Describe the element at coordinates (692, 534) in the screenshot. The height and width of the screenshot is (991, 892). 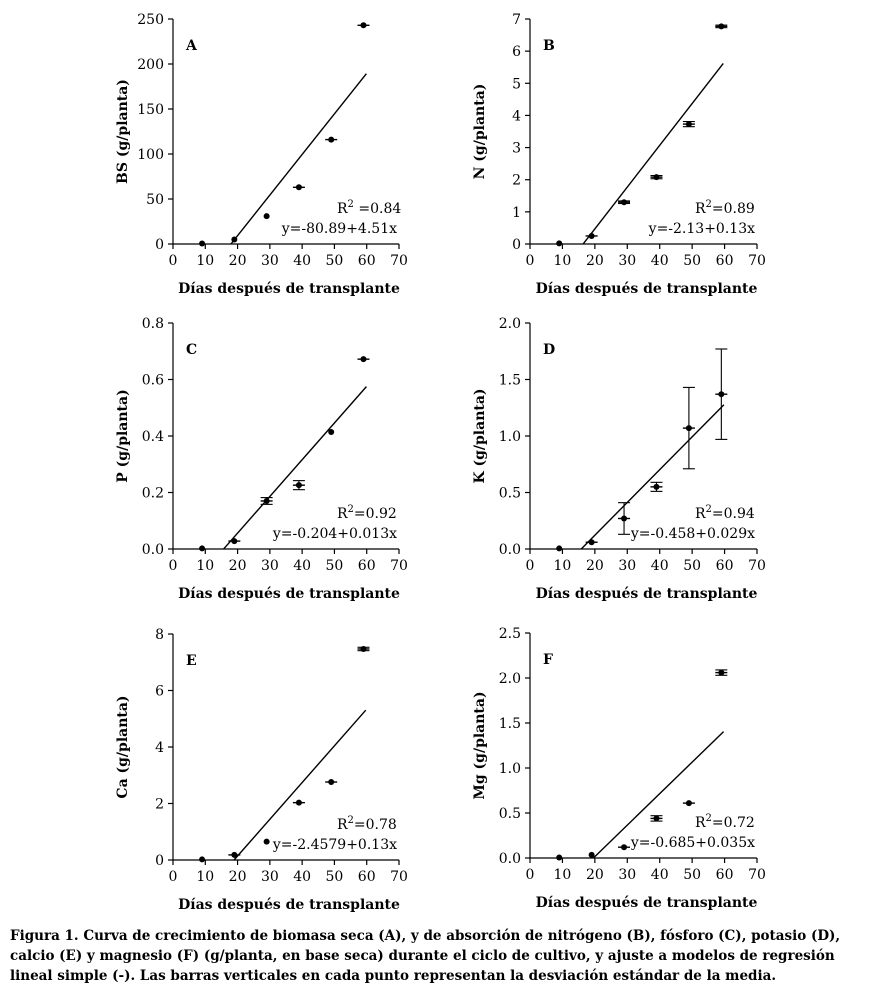
I see `regression-equation: y=-0.458+0.029x` at that location.